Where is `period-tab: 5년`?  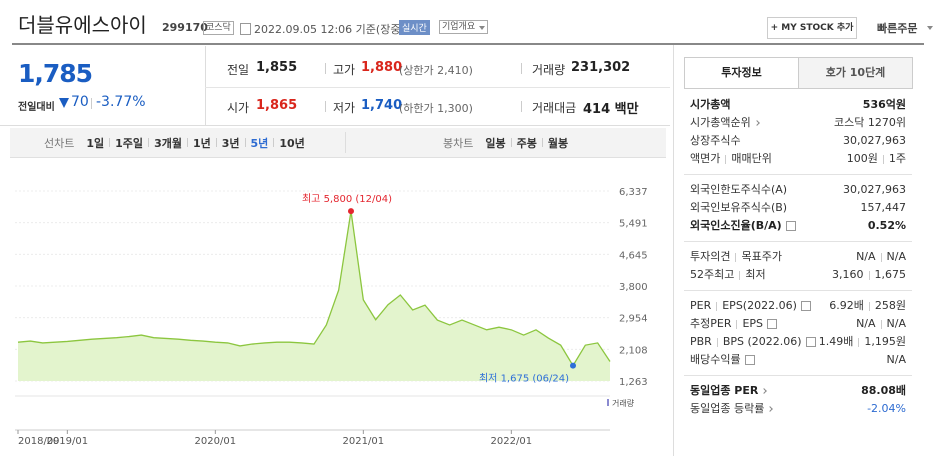
period-tab: 5년 is located at coordinates (259, 143).